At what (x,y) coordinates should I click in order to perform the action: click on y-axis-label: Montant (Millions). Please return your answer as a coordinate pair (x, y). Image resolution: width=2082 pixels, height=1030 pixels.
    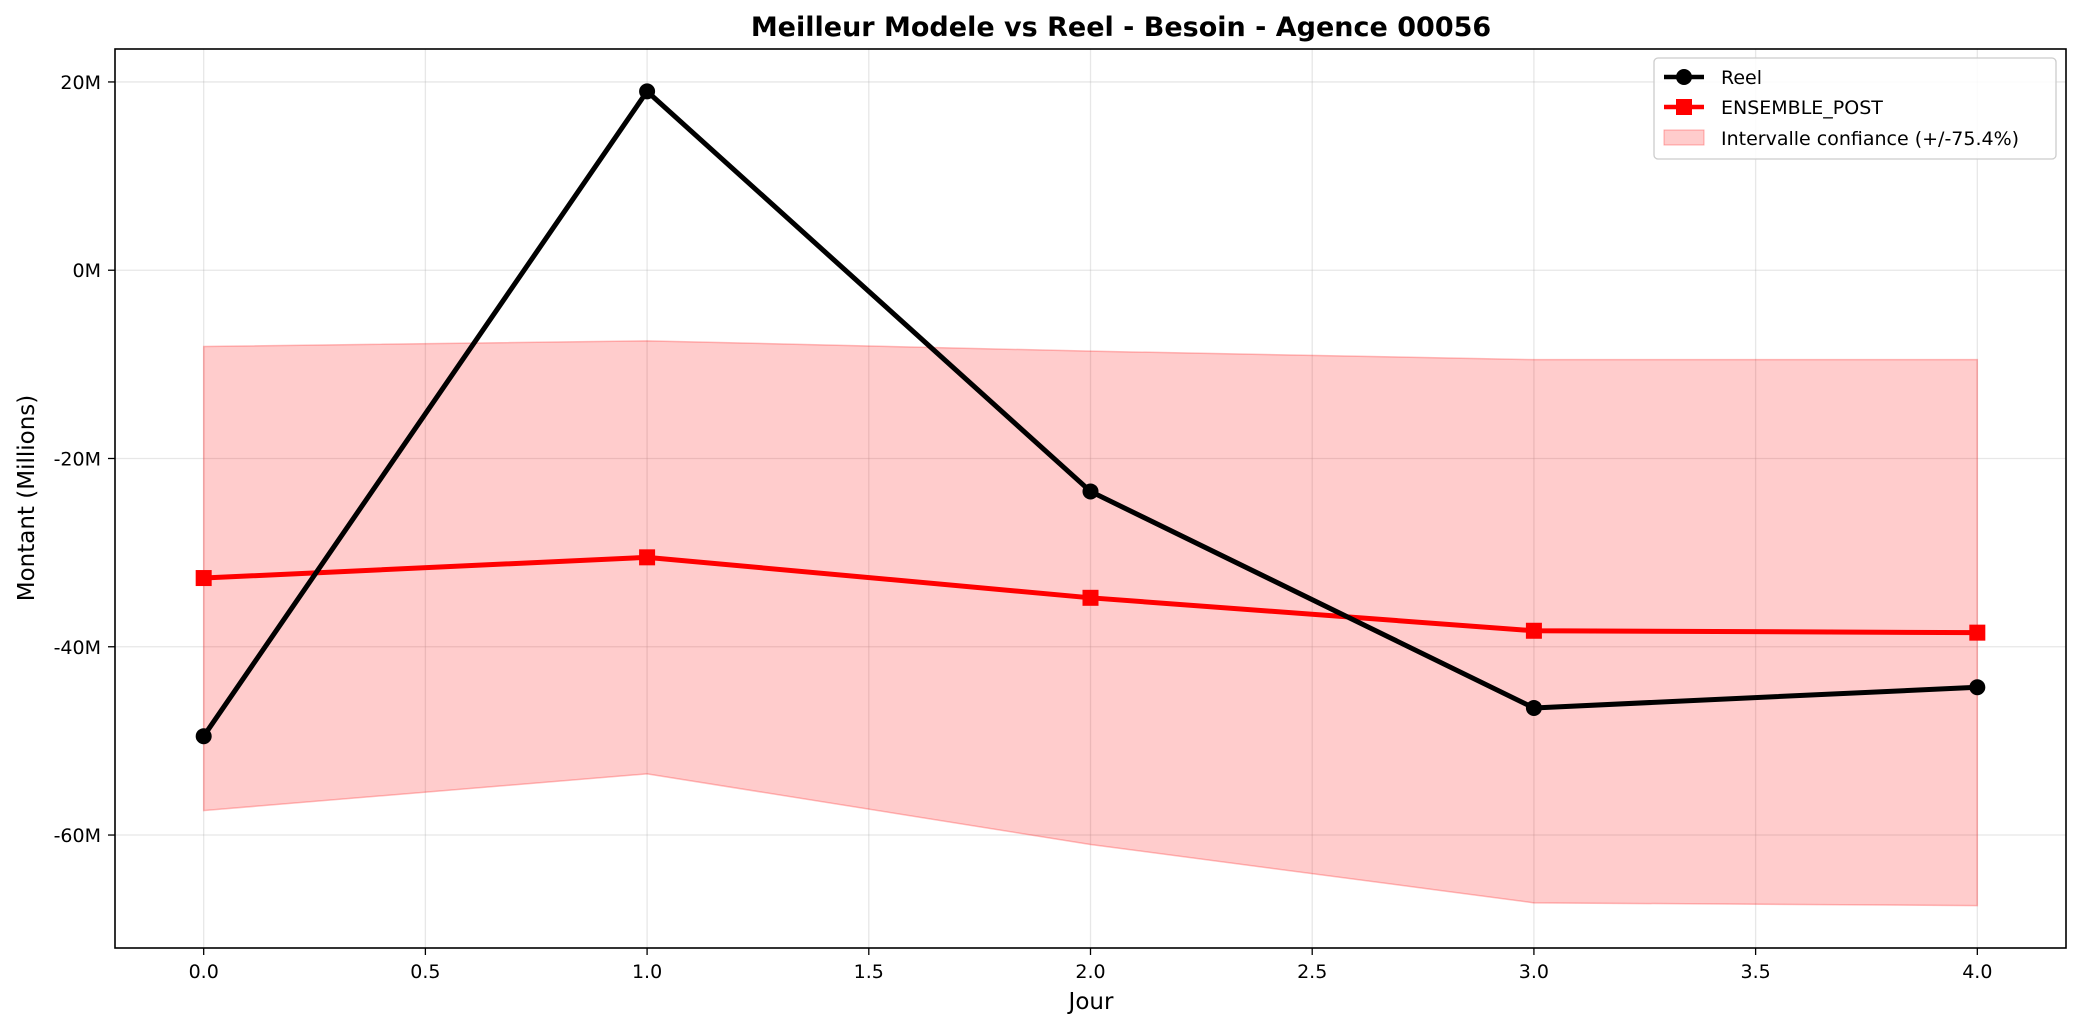
    Looking at the image, I should click on (27, 498).